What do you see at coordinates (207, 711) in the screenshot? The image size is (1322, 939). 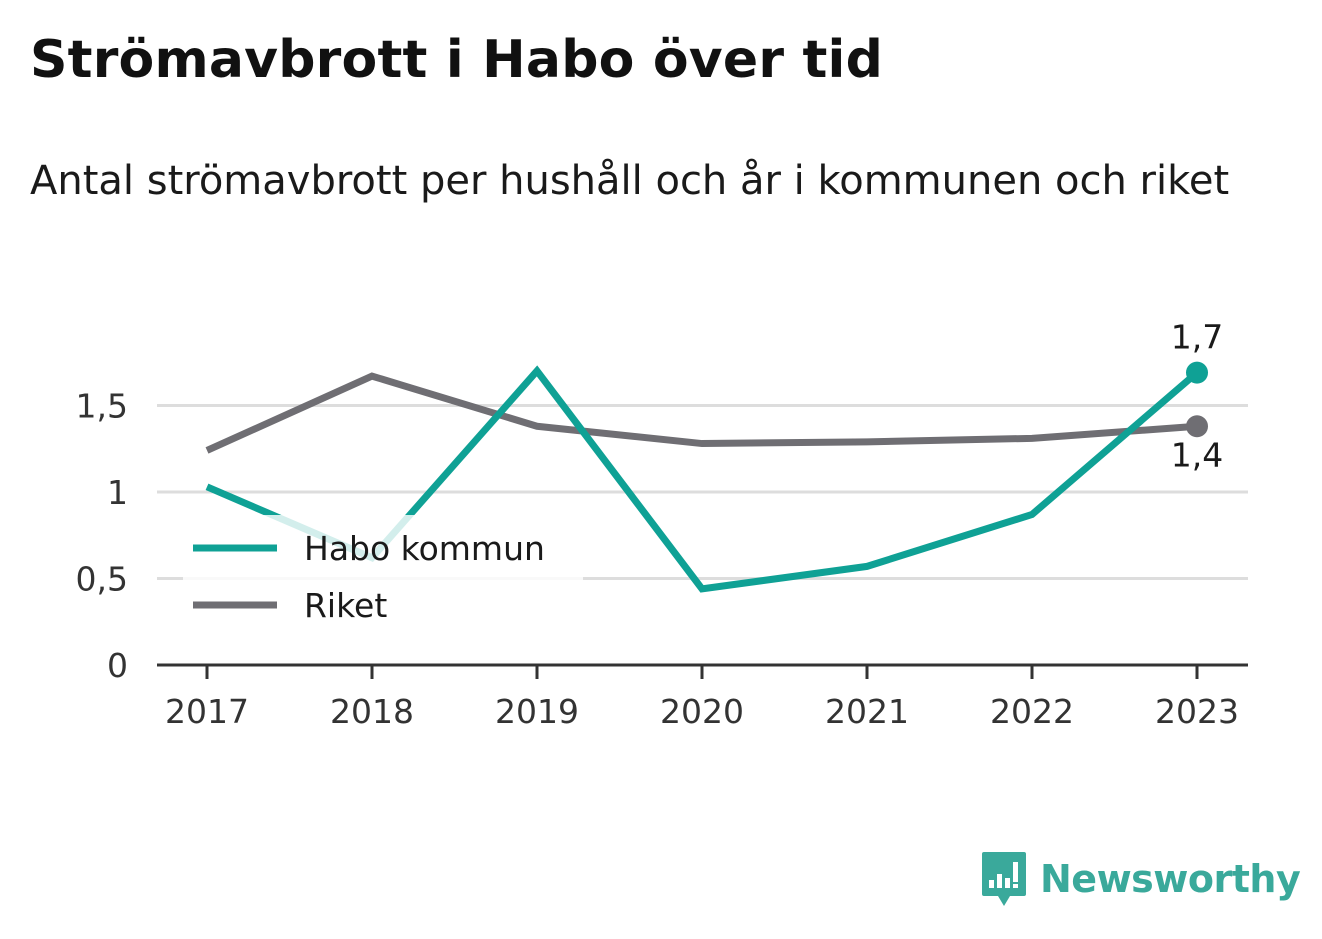 I see `x-tick-label: 2017` at bounding box center [207, 711].